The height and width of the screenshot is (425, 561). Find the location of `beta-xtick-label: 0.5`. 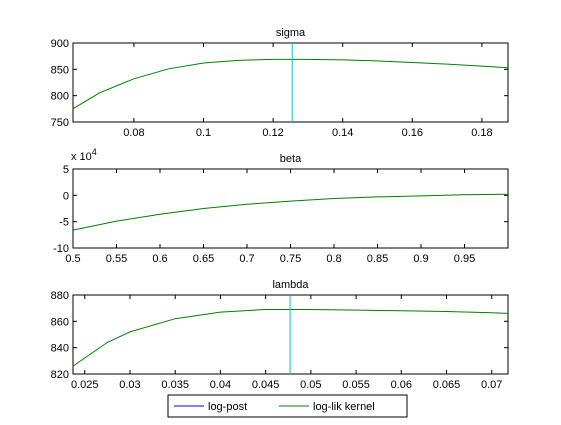

beta-xtick-label: 0.5 is located at coordinates (72, 259).